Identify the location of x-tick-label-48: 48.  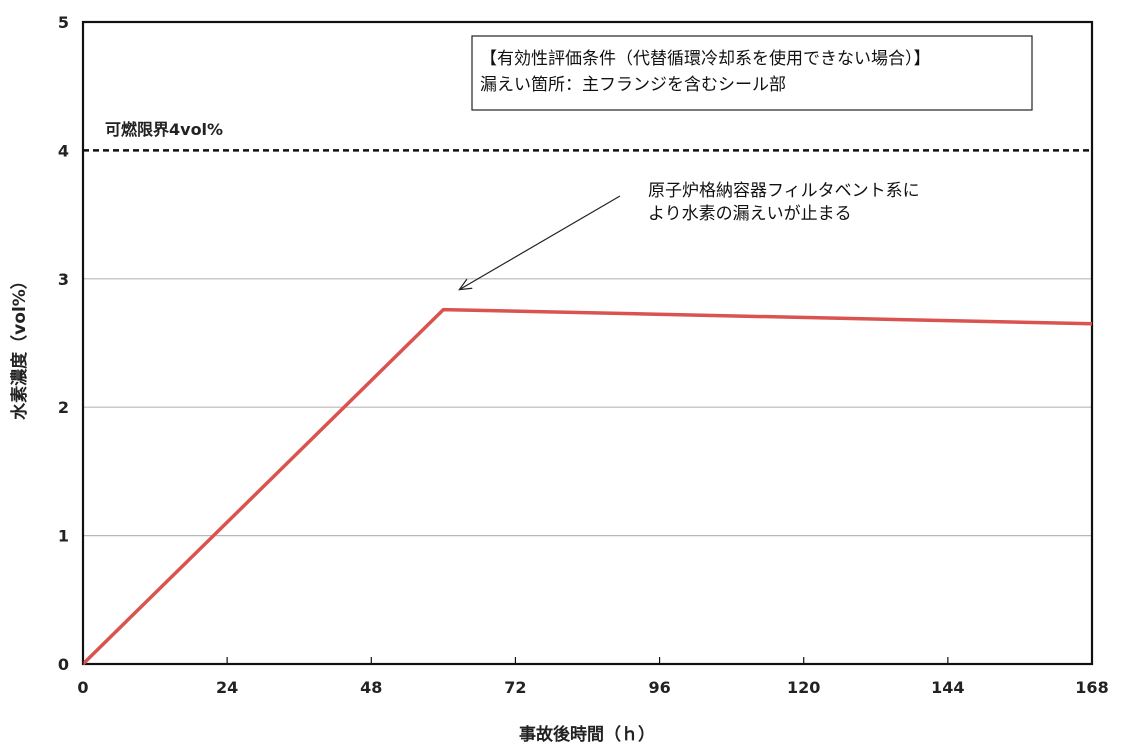
(371, 687).